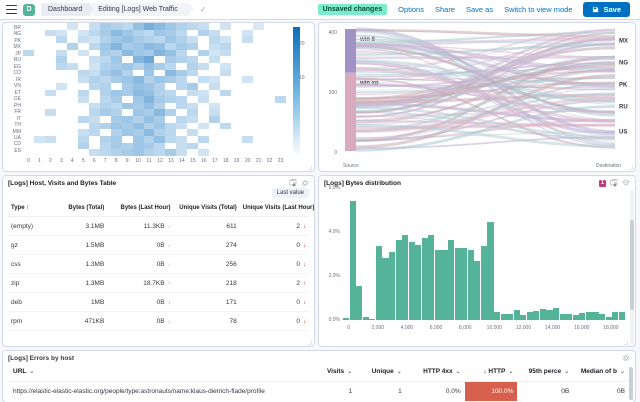 This screenshot has width=640, height=402. I want to click on sort-caret-icon: ⌄, so click(350, 372).